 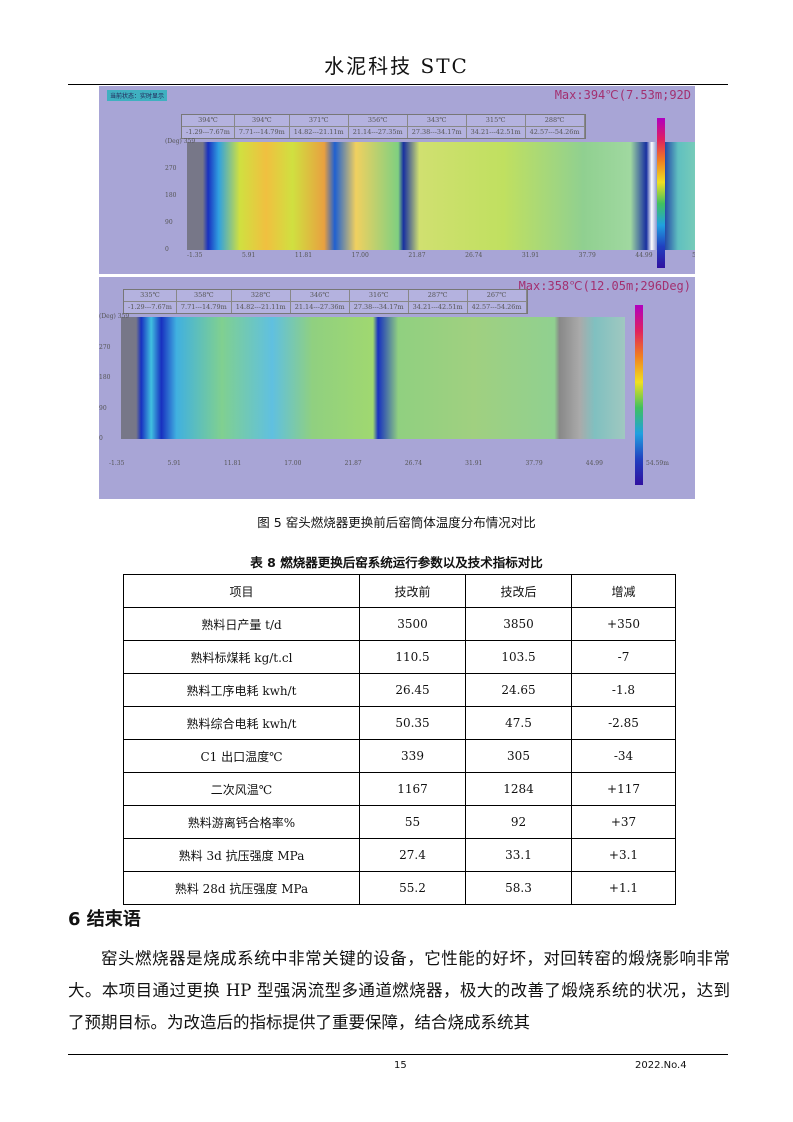 What do you see at coordinates (398, 1054) in the screenshot?
I see `footer-rule` at bounding box center [398, 1054].